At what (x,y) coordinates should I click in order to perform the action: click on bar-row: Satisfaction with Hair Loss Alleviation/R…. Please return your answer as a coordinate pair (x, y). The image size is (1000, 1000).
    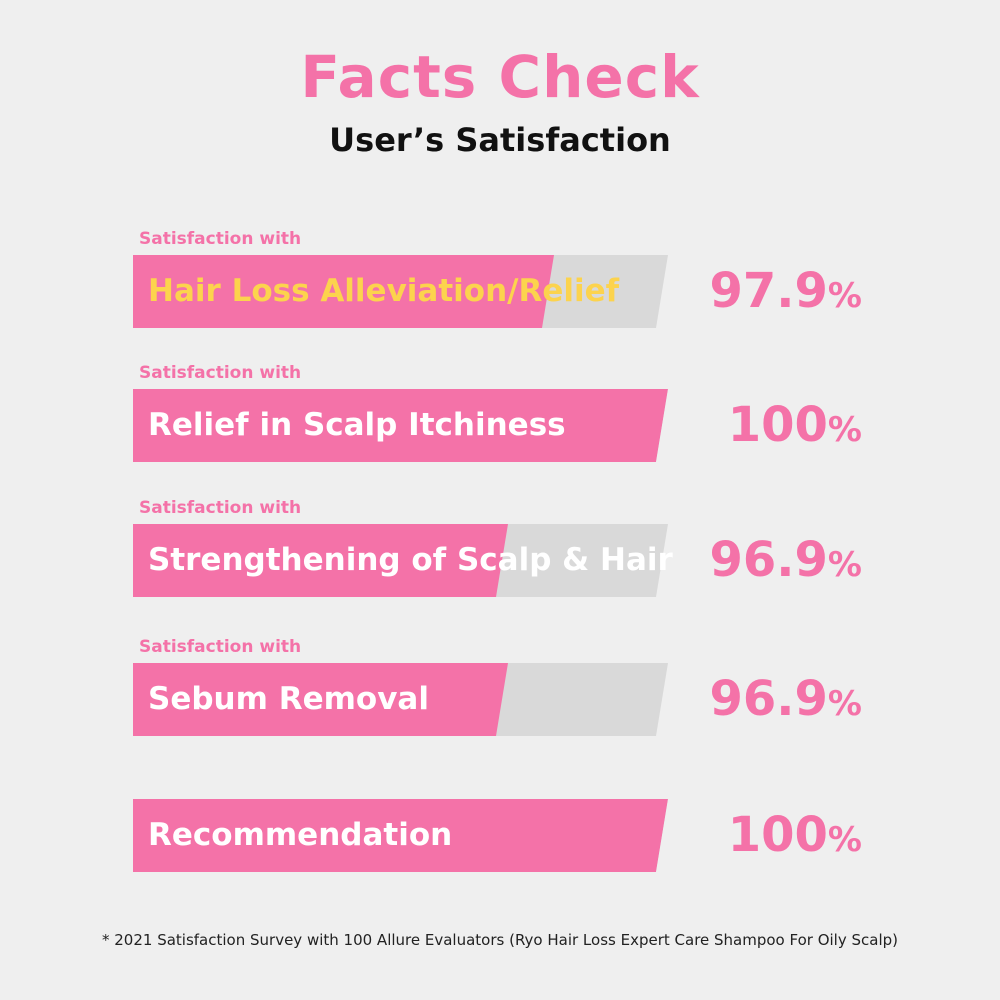
    Looking at the image, I should click on (500, 283).